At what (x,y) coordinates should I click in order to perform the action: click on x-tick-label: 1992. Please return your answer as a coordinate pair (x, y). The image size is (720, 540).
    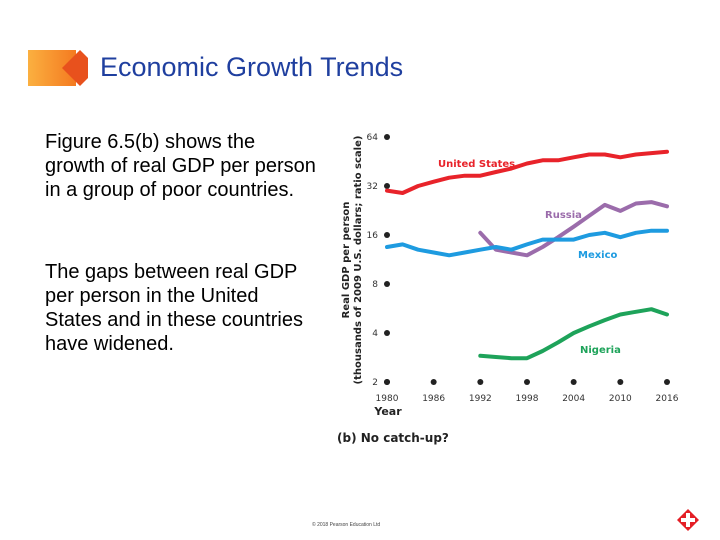
    Looking at the image, I should click on (480, 399).